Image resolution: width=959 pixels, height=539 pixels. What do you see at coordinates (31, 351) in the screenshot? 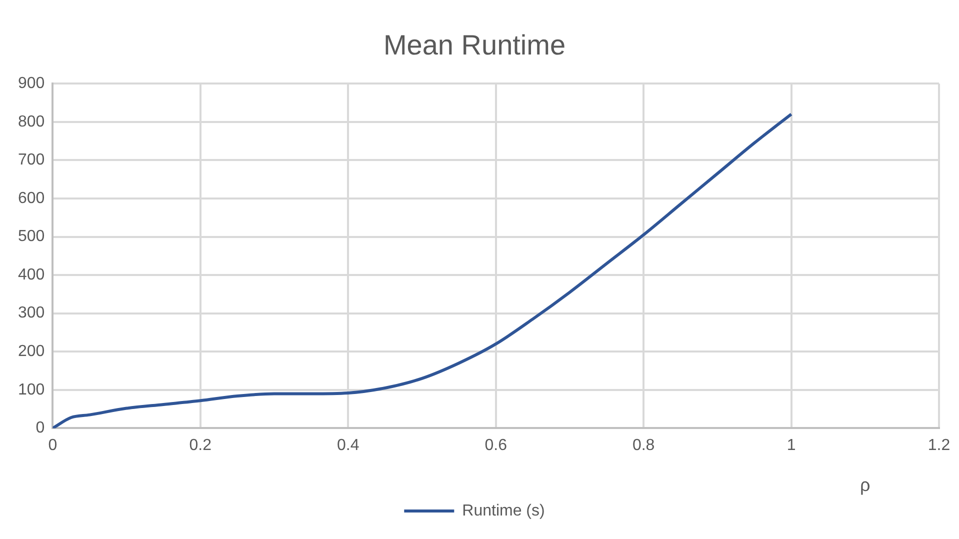
I see `y-tick-label: 200` at bounding box center [31, 351].